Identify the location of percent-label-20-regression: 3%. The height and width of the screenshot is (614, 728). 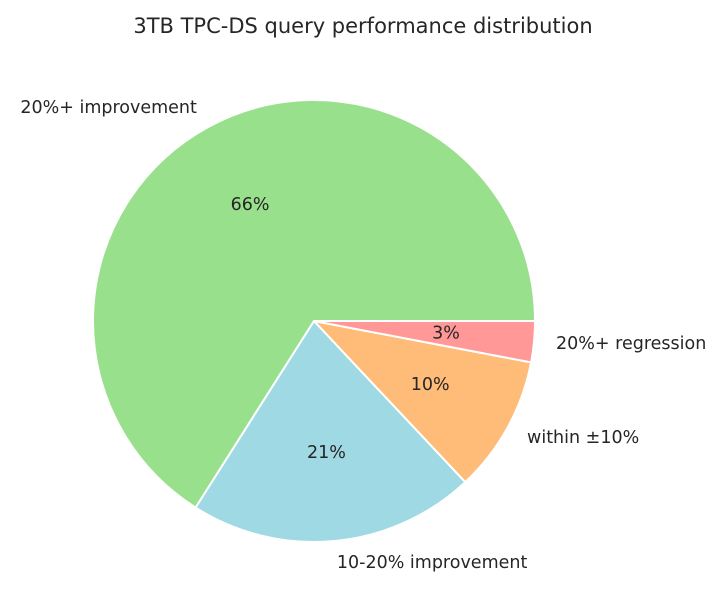
(446, 333).